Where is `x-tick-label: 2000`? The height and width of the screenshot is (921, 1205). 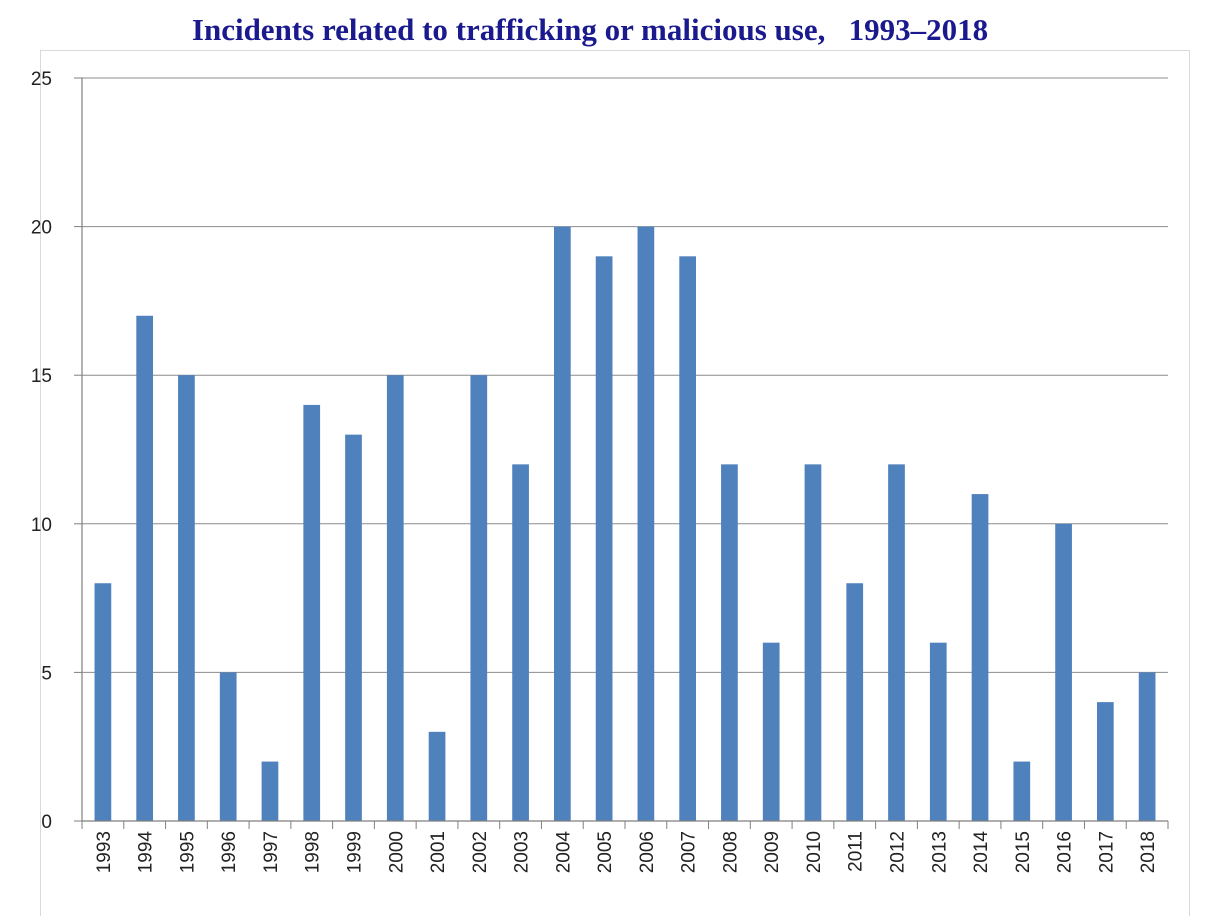
x-tick-label: 2000 is located at coordinates (396, 852).